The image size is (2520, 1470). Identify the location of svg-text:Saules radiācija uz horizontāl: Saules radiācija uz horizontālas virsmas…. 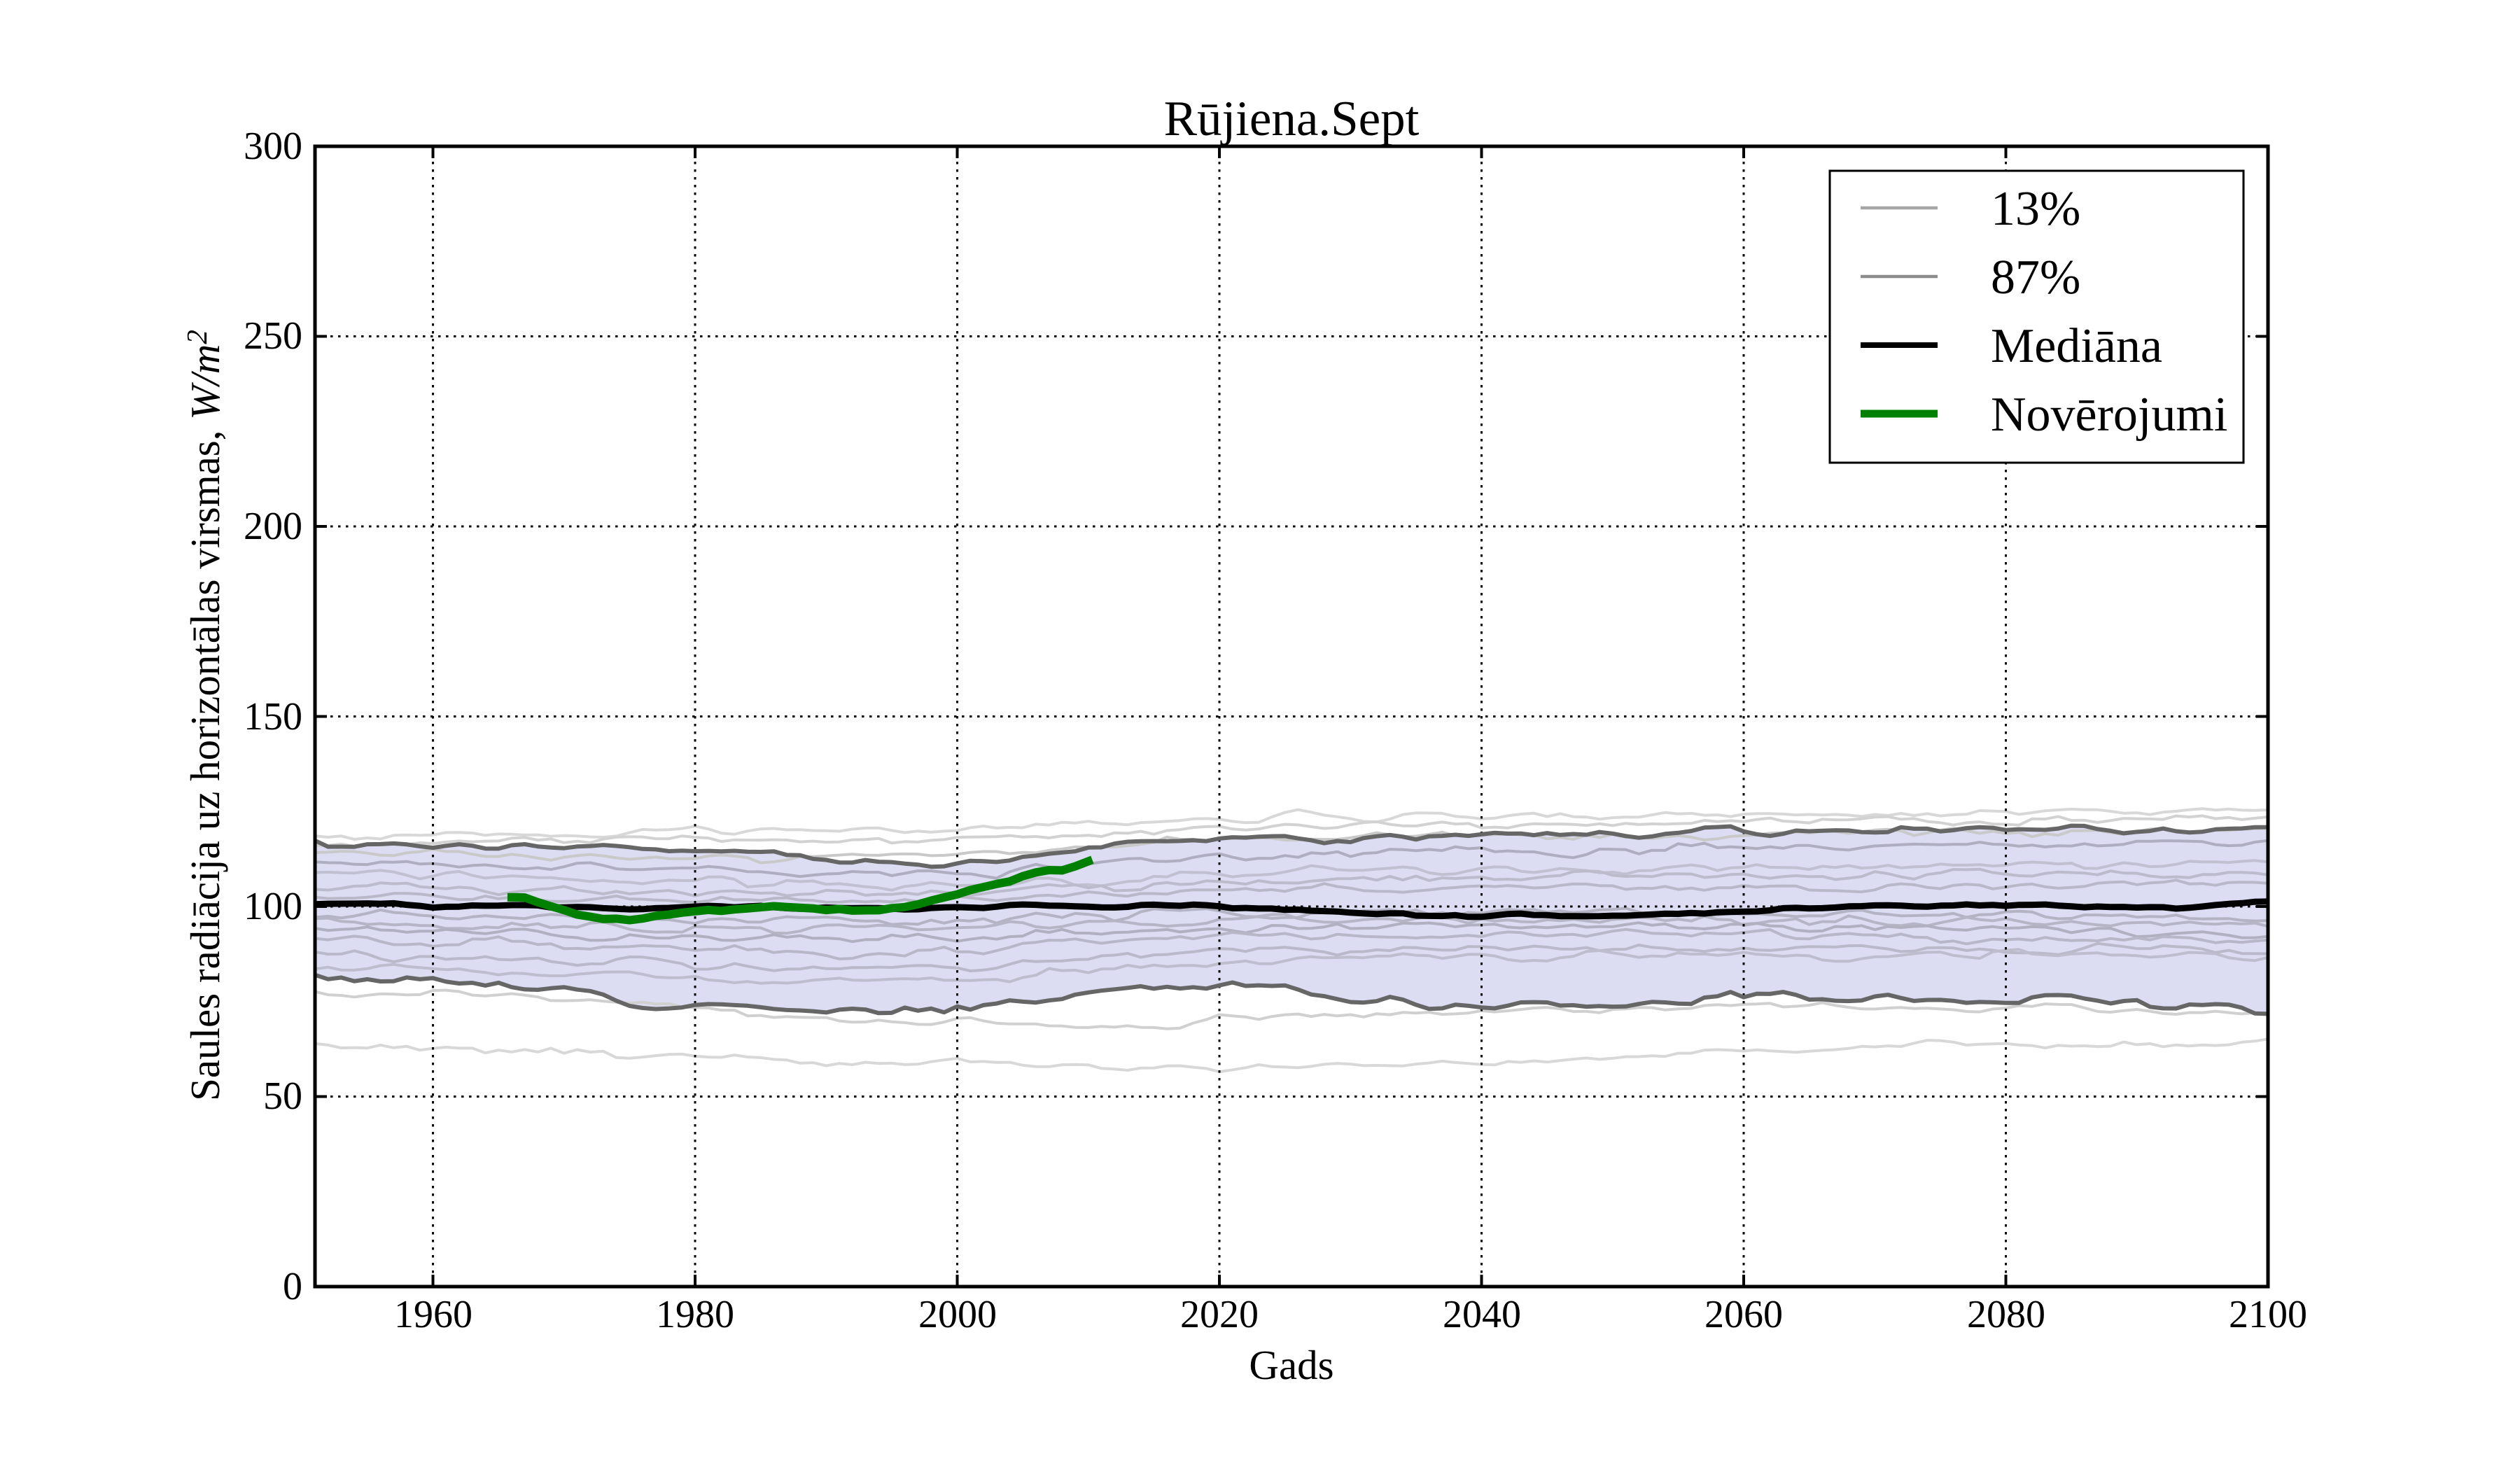
(204, 715).